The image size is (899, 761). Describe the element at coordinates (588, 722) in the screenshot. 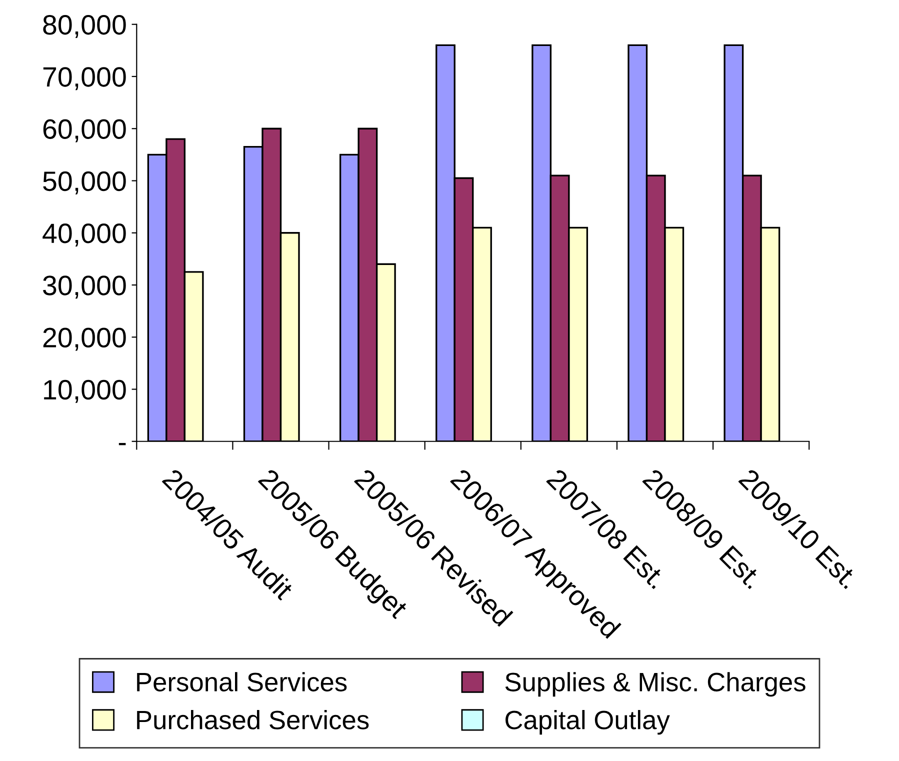

I see `legend-label: Capital Outlay` at that location.